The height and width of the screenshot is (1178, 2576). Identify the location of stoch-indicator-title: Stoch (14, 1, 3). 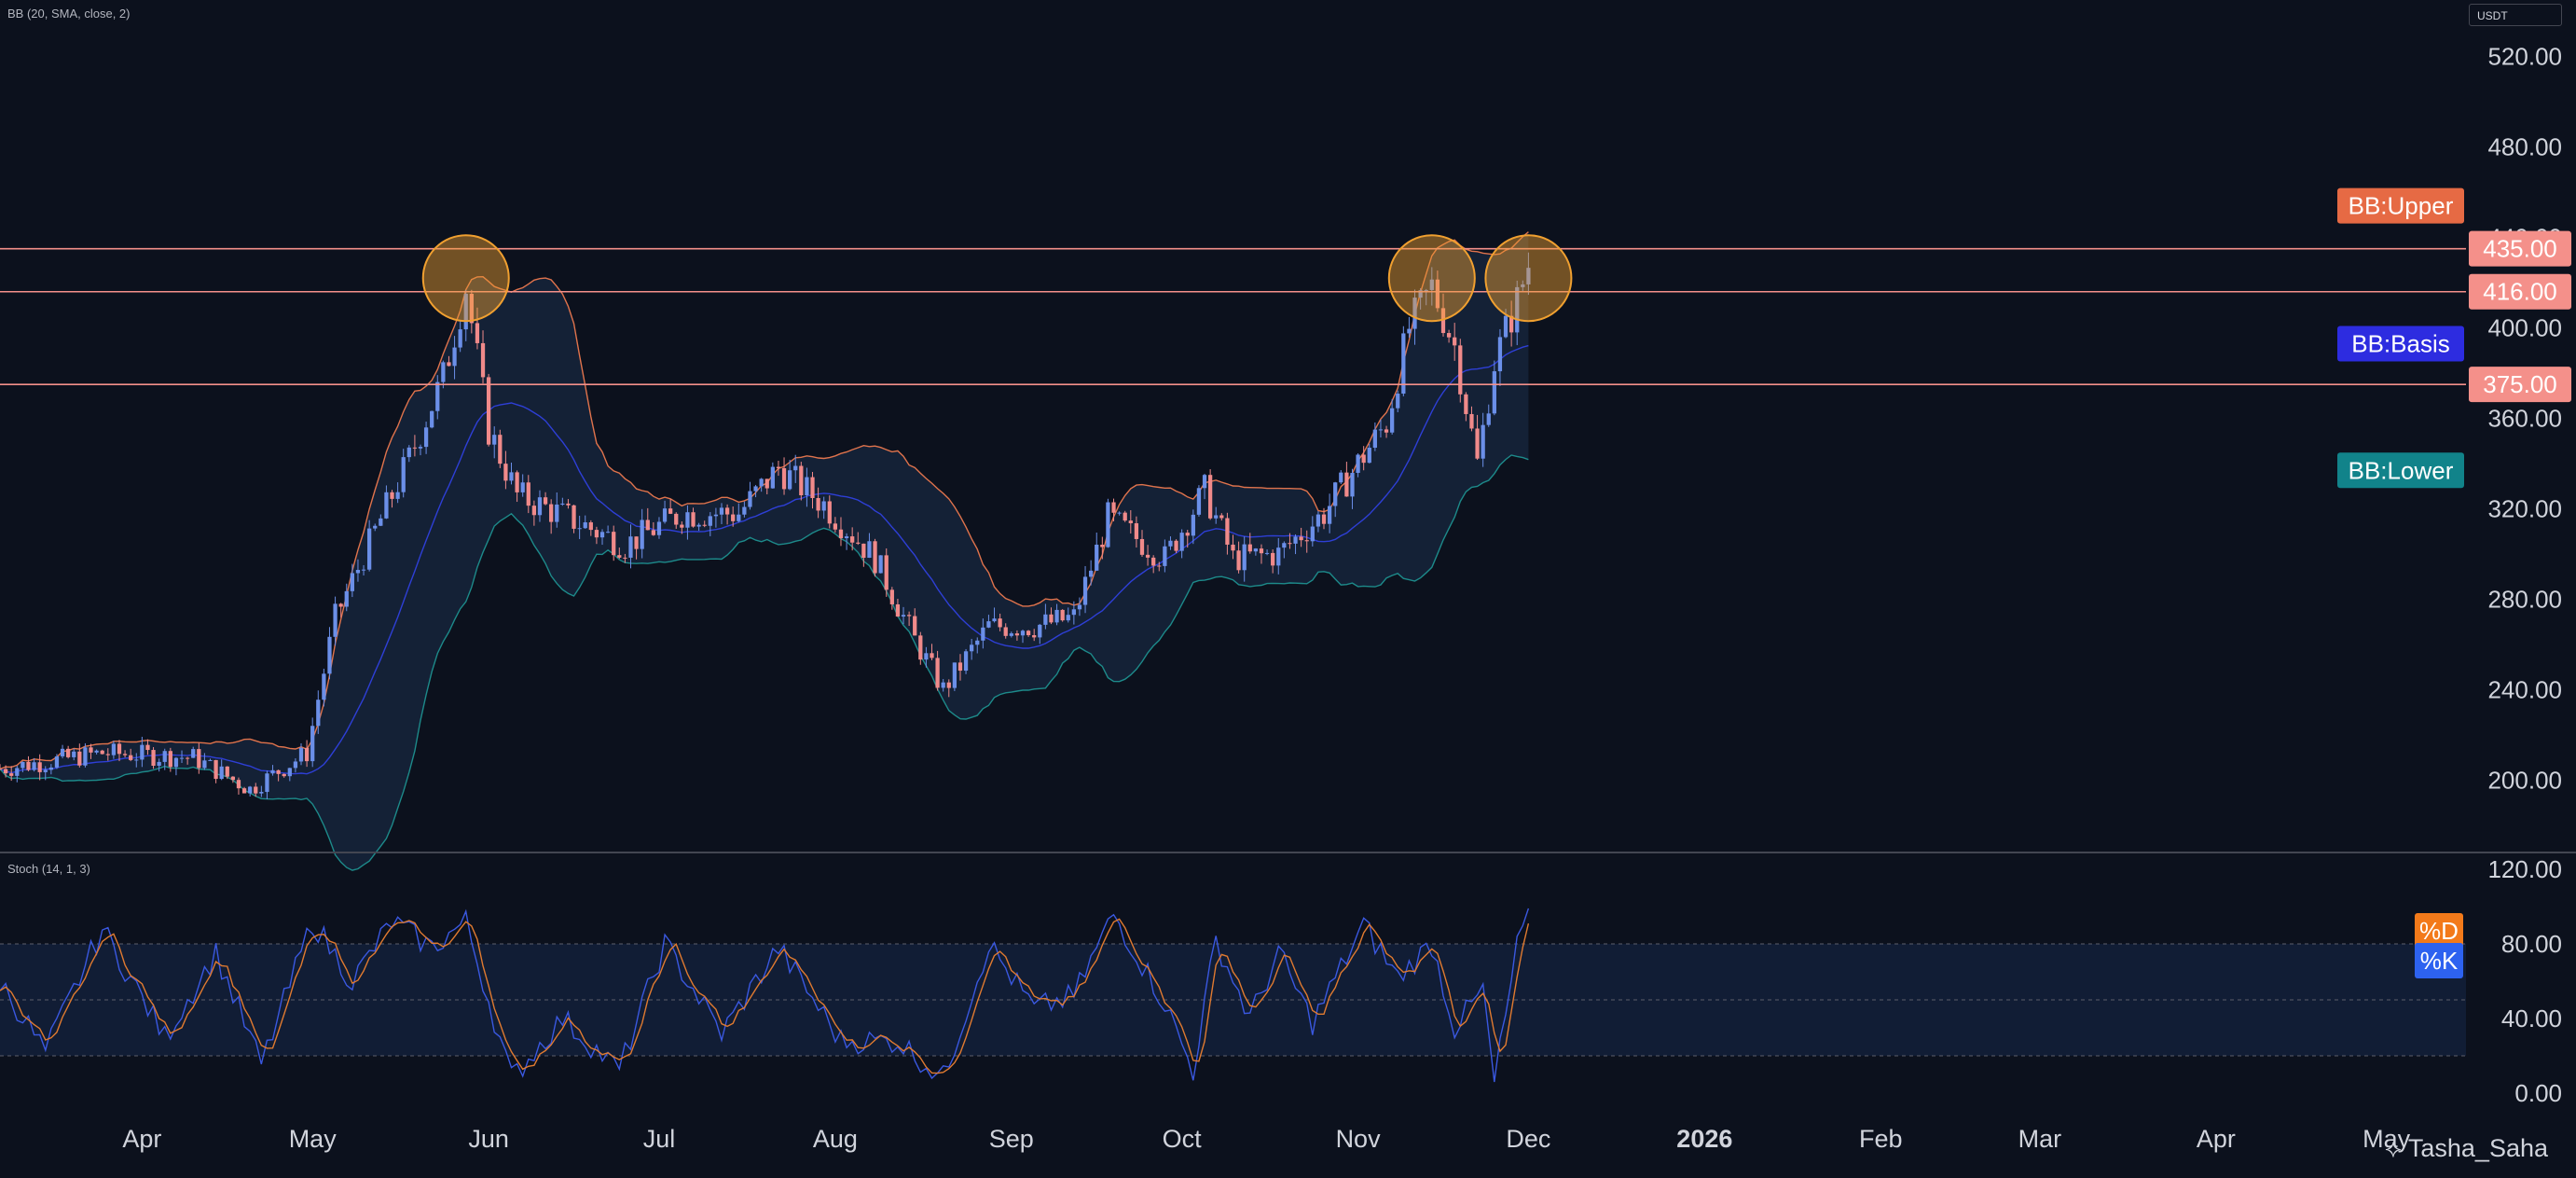
(48, 869).